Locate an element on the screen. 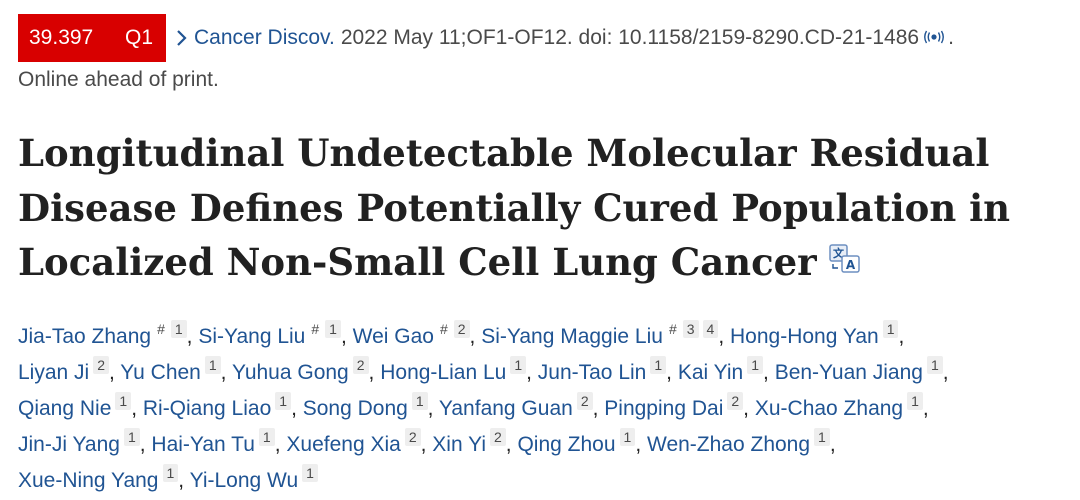 This screenshot has width=1080, height=500. author-link: Ben-Yuan Jiang is located at coordinates (848, 372).